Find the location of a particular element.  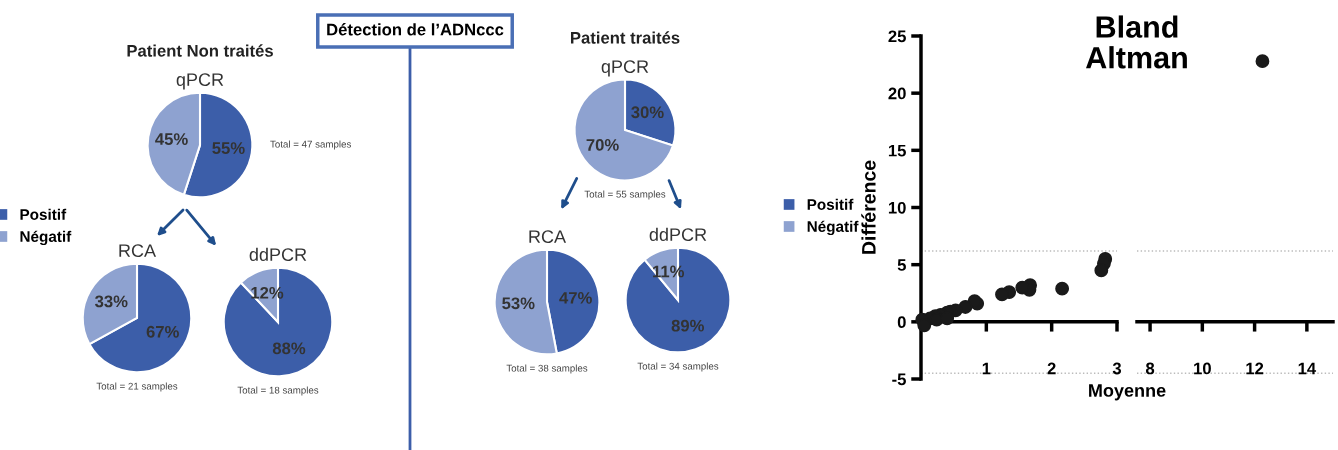

text: Total = 18 samples is located at coordinates (278, 391).